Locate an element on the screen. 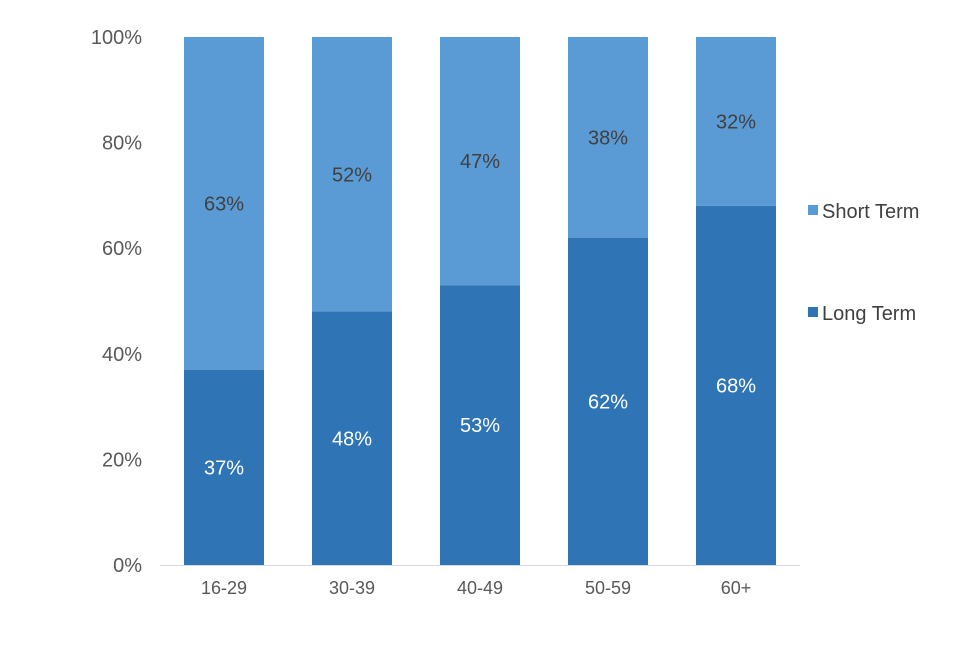 Image resolution: width=960 pixels, height=645 pixels. data-label: 32% is located at coordinates (736, 122).